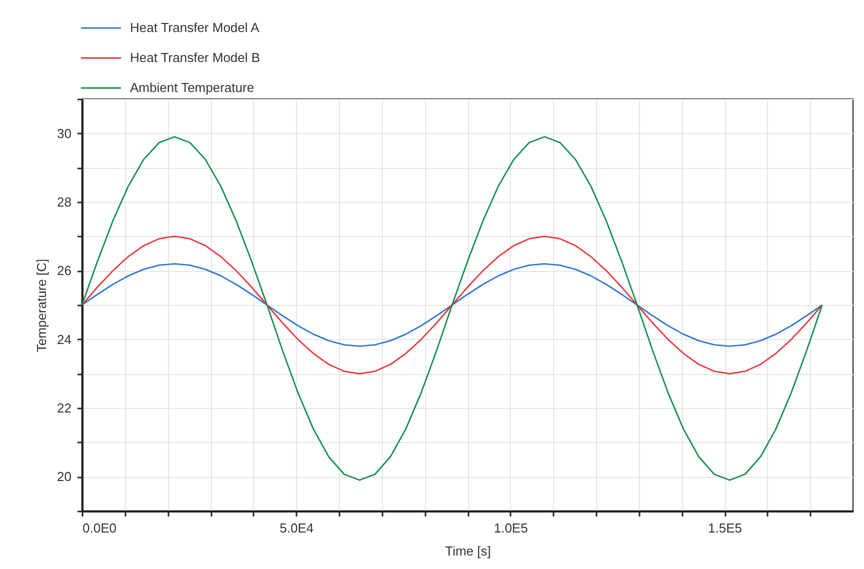  What do you see at coordinates (99, 528) in the screenshot?
I see `x-tick-label: 0.0E0` at bounding box center [99, 528].